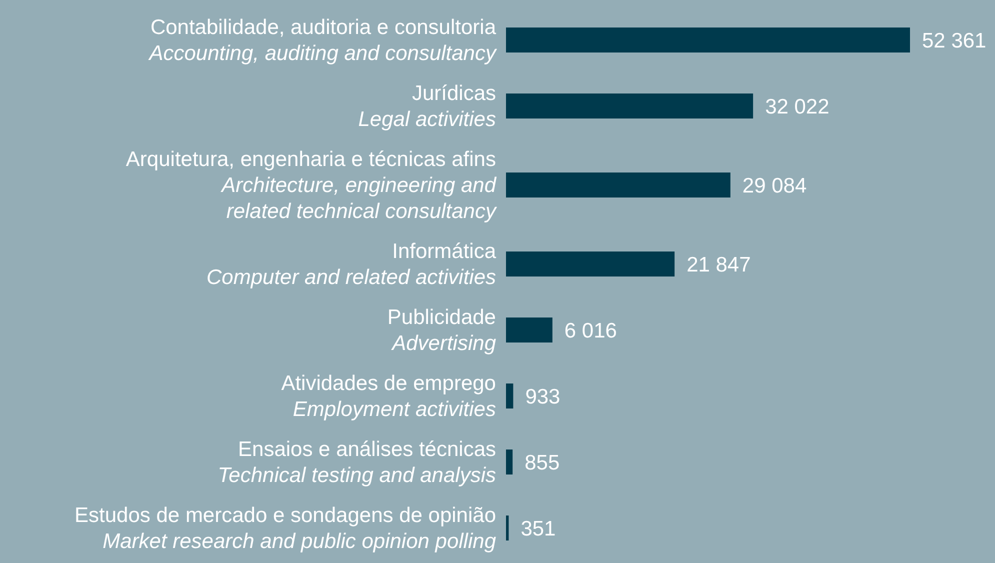 The height and width of the screenshot is (563, 995). Describe the element at coordinates (774, 186) in the screenshot. I see `data-label: 29 084` at that location.